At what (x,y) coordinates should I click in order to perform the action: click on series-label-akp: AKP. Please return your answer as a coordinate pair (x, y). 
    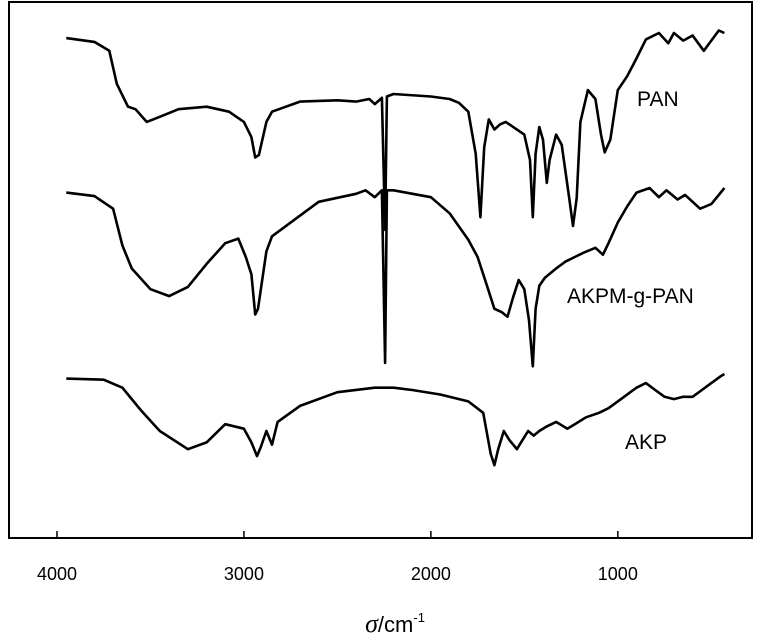
    Looking at the image, I should click on (646, 442).